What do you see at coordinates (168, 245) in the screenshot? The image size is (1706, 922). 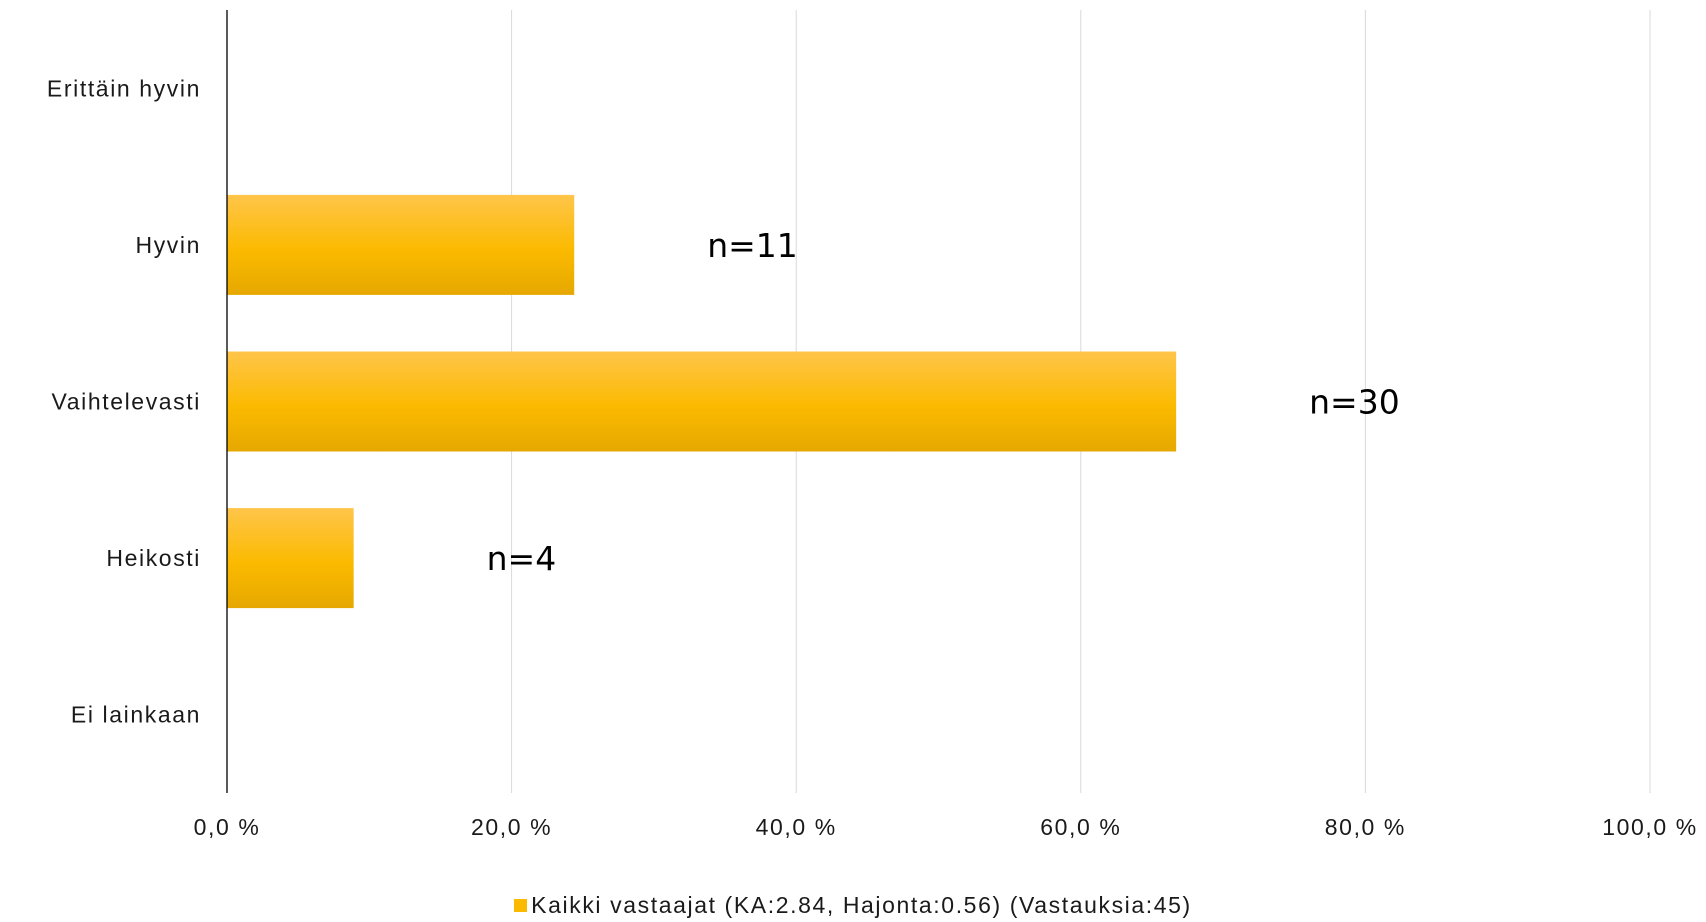 I see `category-label: Hyvin` at bounding box center [168, 245].